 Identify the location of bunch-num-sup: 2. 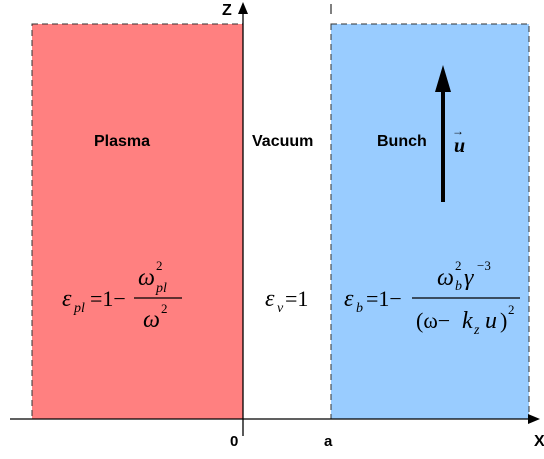
(458, 265).